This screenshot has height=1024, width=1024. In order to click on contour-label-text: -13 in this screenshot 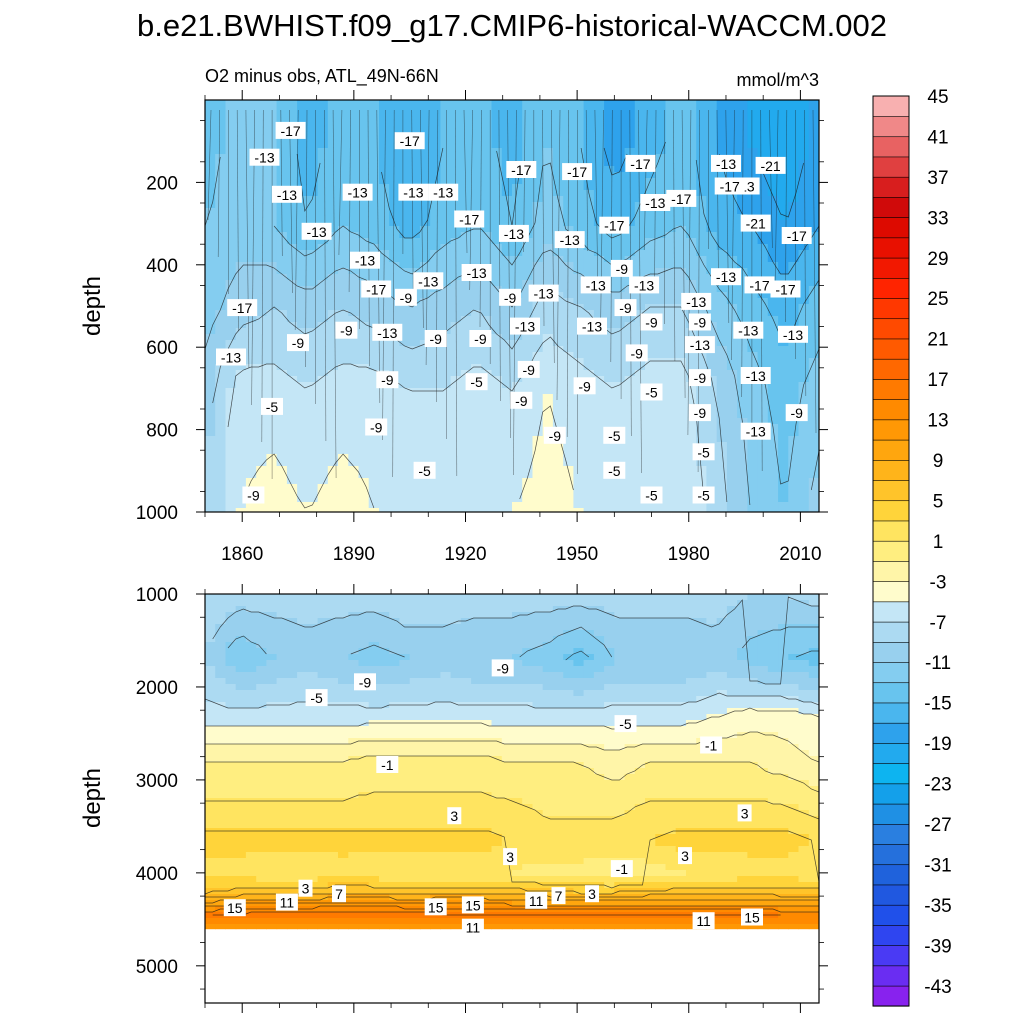, I will do `click(592, 327)`.